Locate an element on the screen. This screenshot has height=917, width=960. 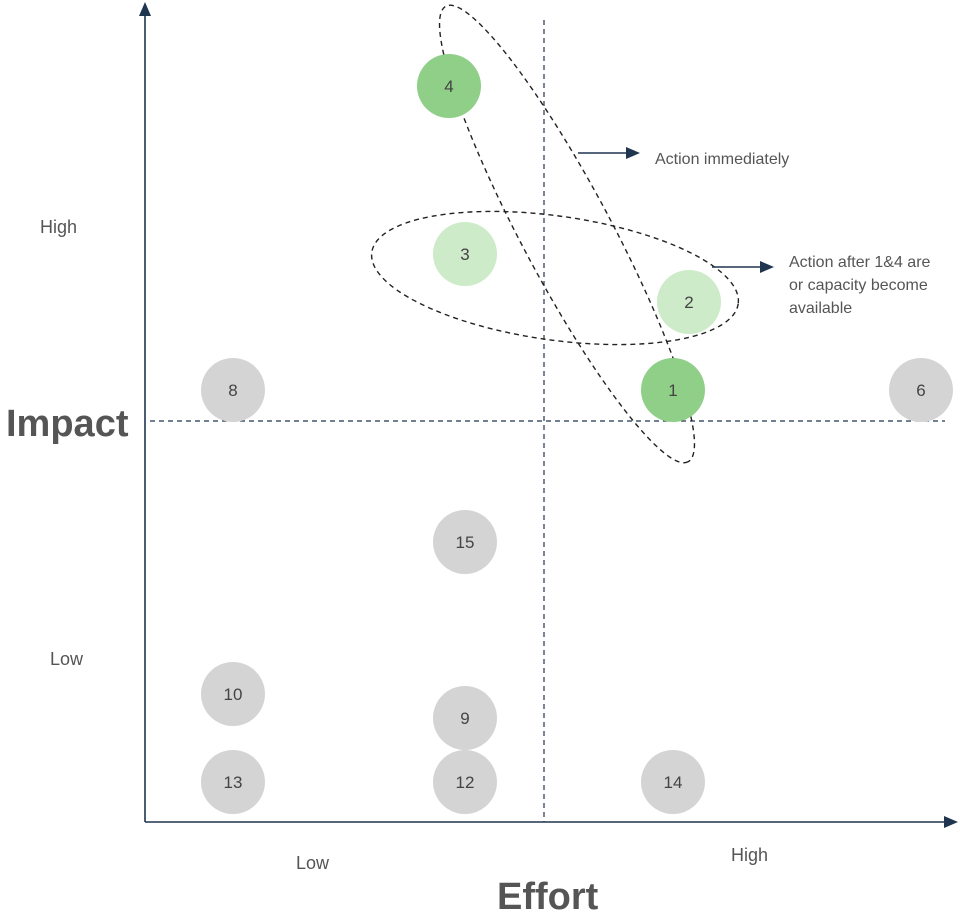
action-after-annotation-line-1: Action after 1&4 are is located at coordinates (860, 262).